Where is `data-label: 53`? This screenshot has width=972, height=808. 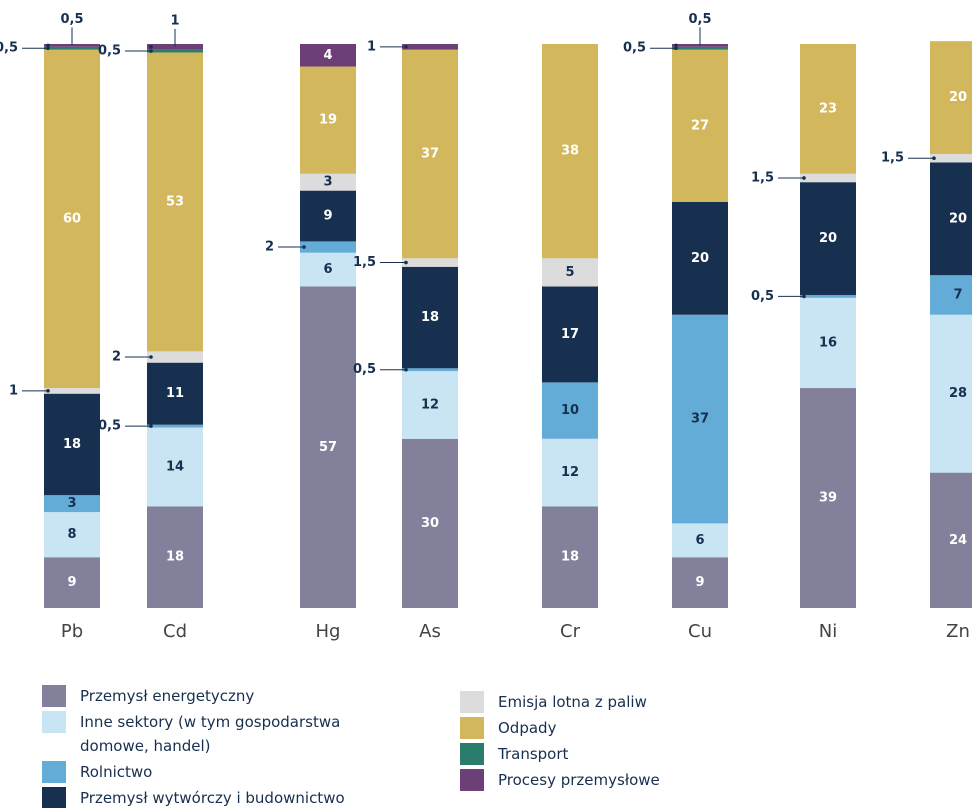 data-label: 53 is located at coordinates (175, 201).